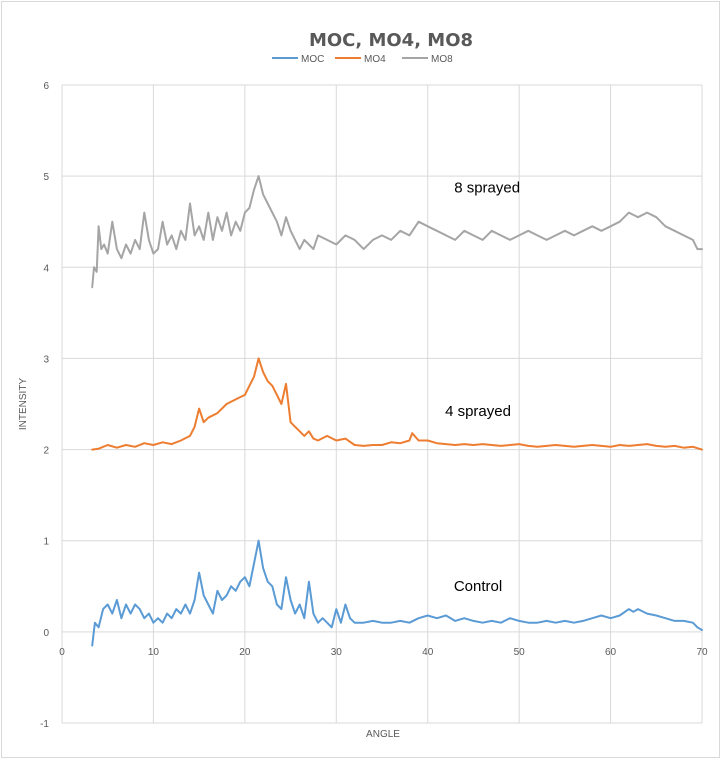  What do you see at coordinates (245, 652) in the screenshot?
I see `x-tick-label: 20` at bounding box center [245, 652].